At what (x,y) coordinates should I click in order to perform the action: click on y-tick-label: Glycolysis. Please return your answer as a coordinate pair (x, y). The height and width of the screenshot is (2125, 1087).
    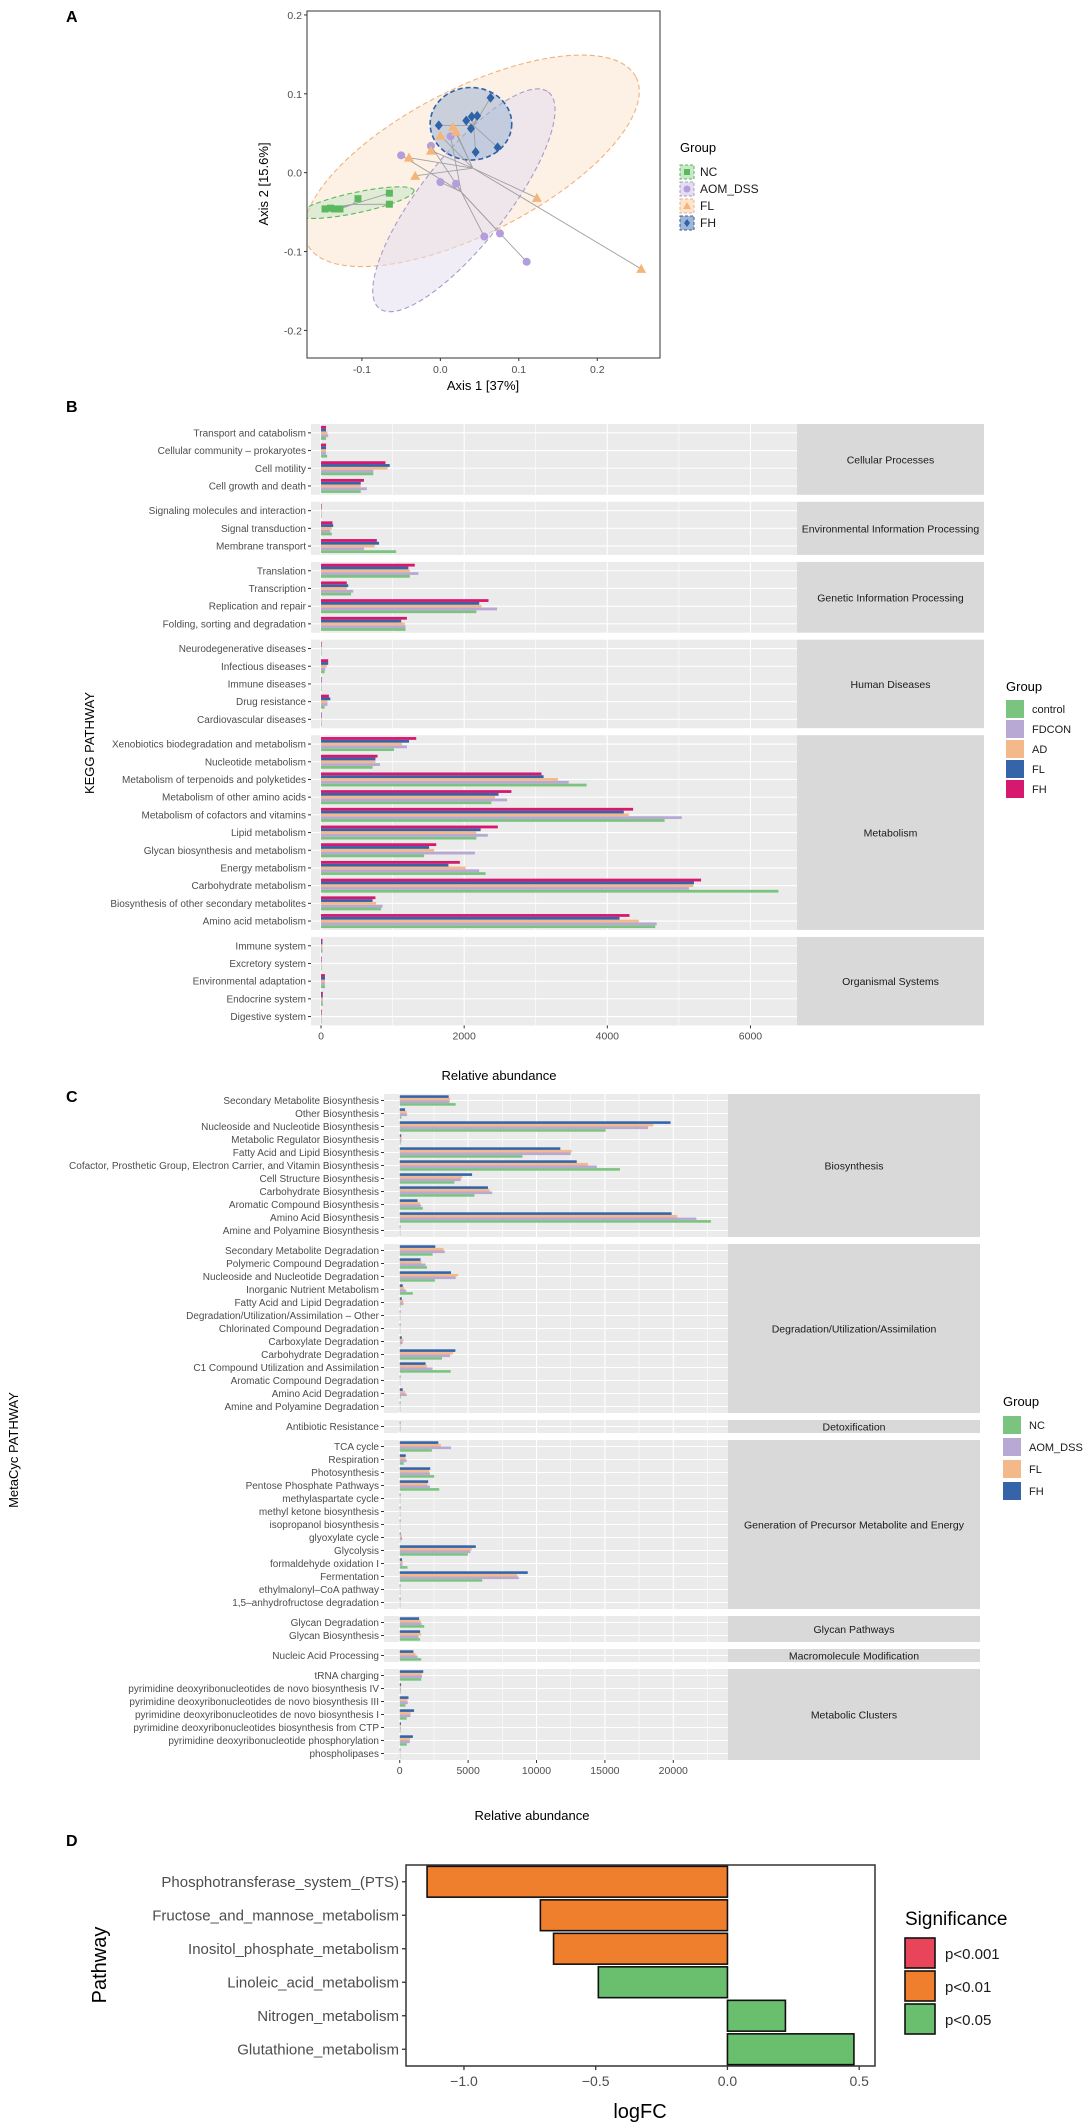
    Looking at the image, I should click on (356, 1551).